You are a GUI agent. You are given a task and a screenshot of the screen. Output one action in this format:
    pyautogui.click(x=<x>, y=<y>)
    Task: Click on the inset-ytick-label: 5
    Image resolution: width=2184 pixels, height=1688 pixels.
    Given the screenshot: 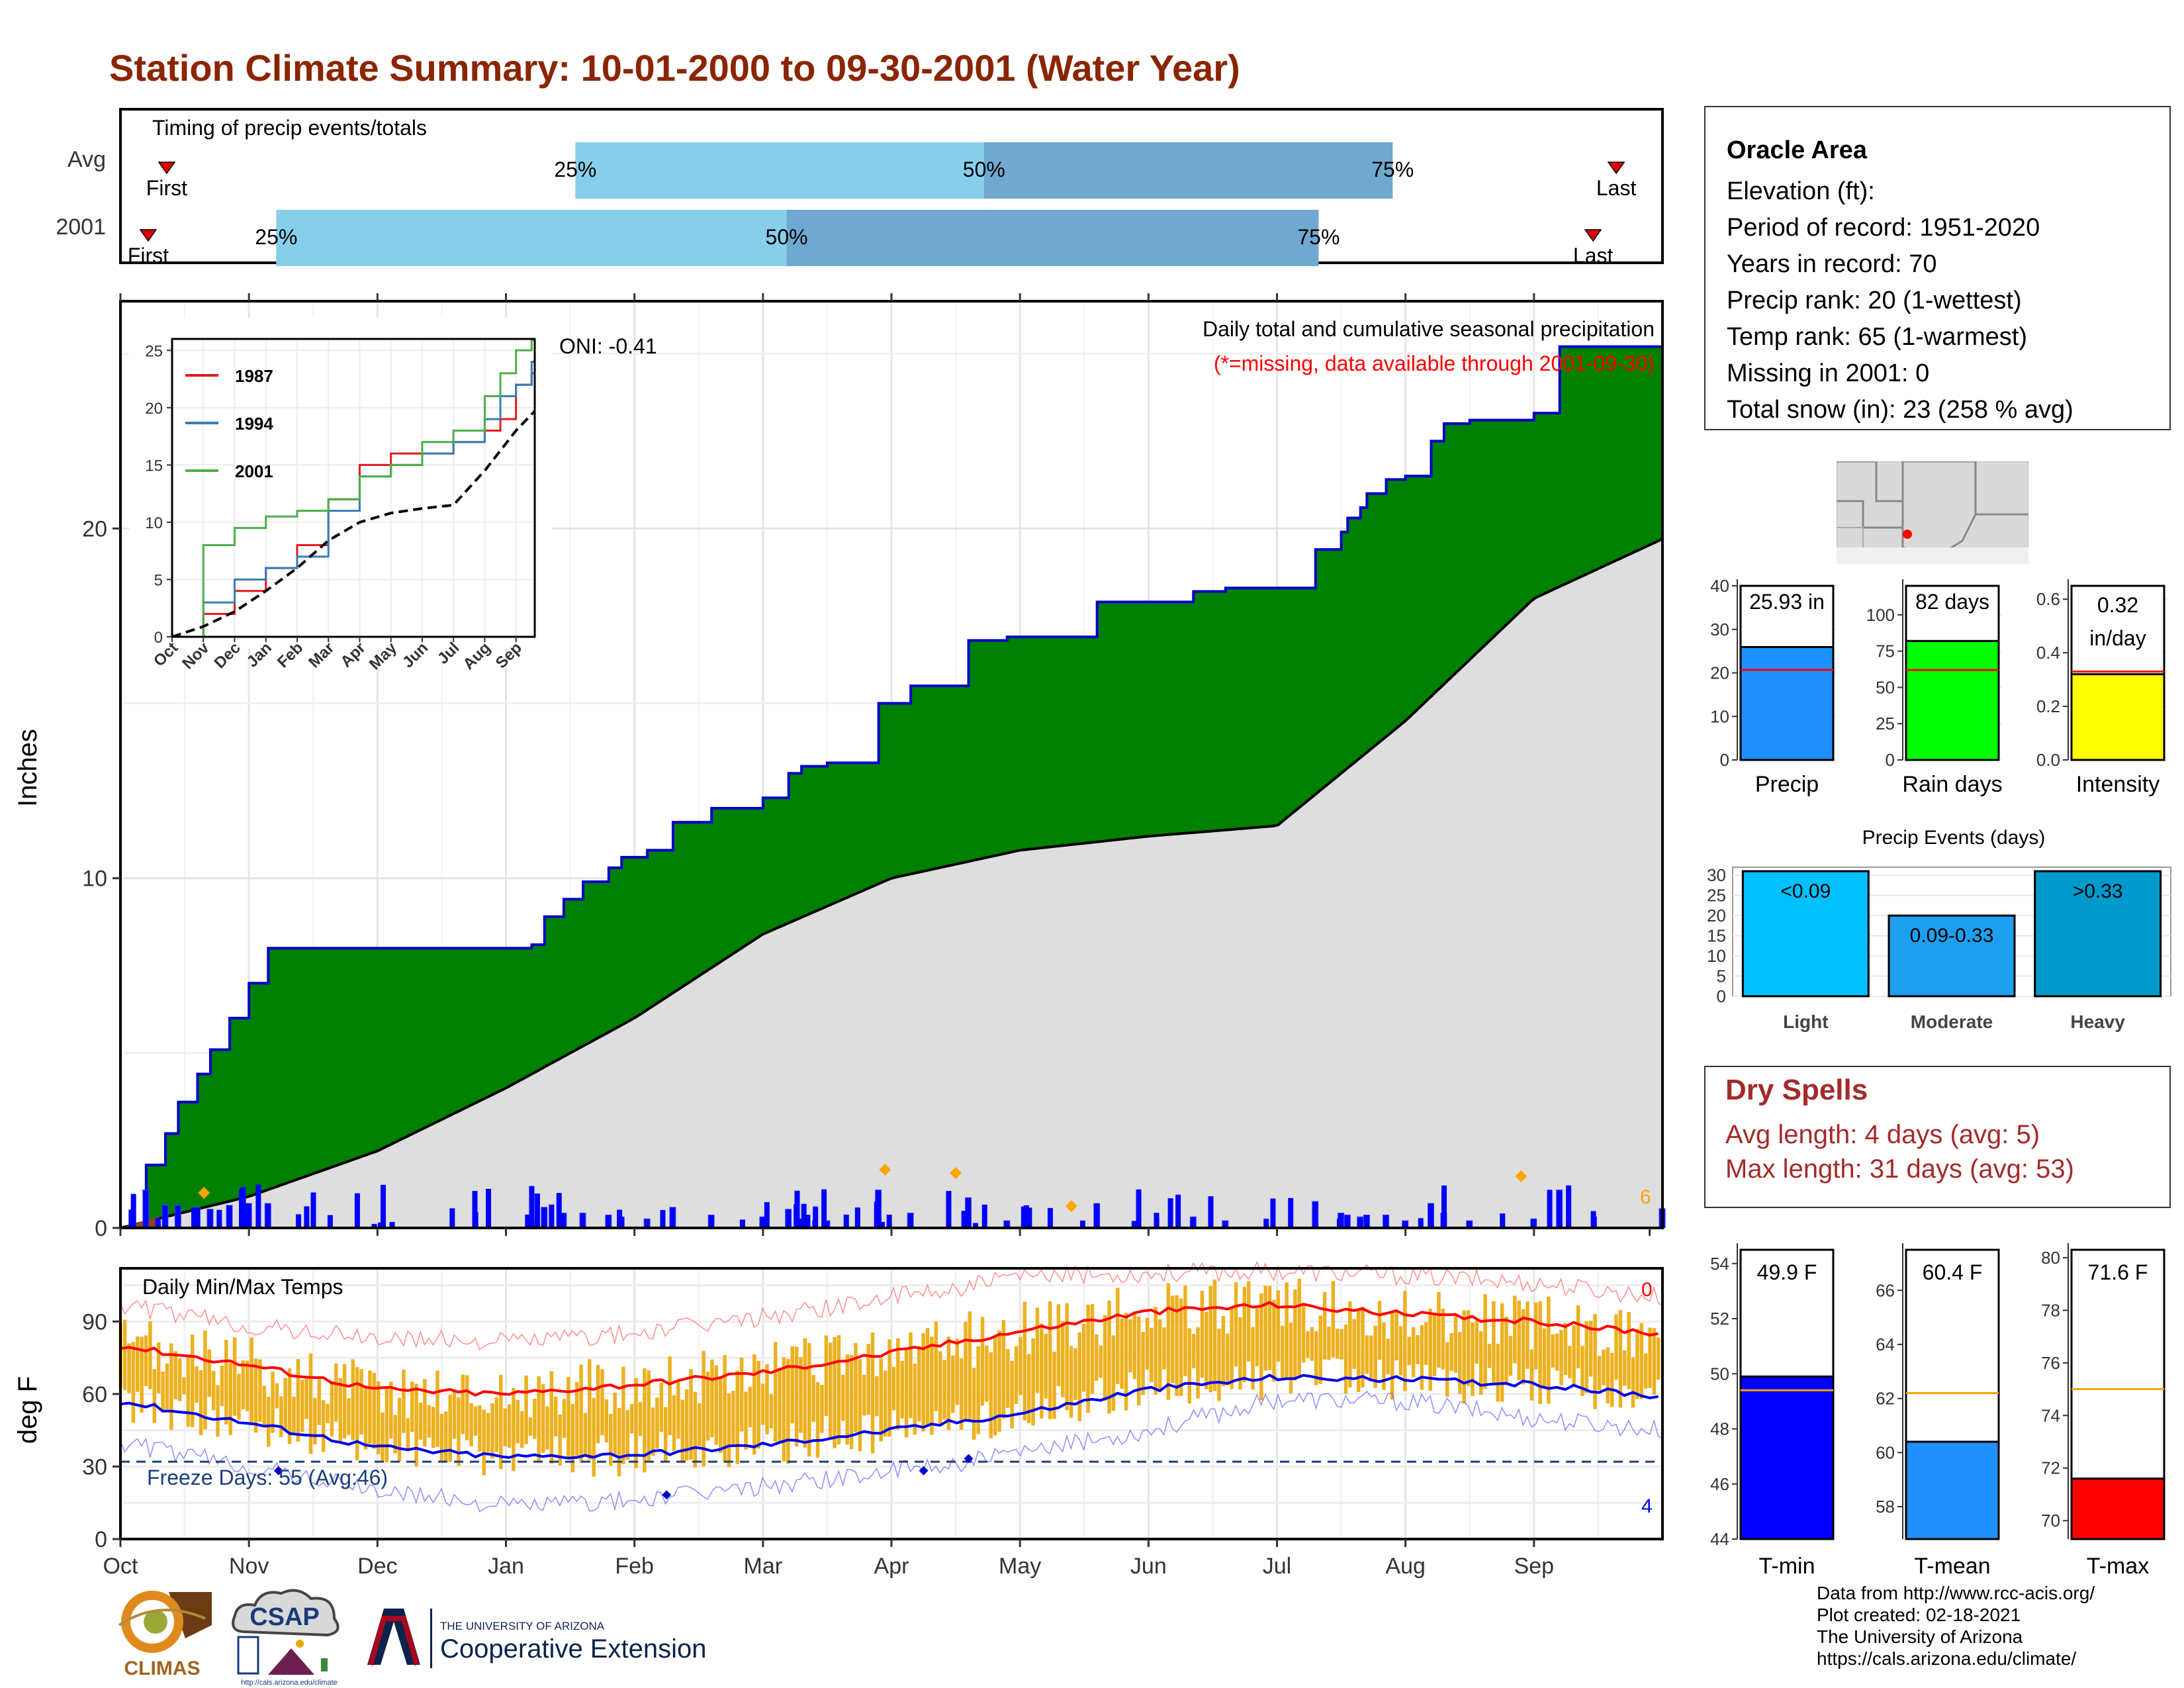 What is the action you would take?
    pyautogui.click(x=159, y=580)
    